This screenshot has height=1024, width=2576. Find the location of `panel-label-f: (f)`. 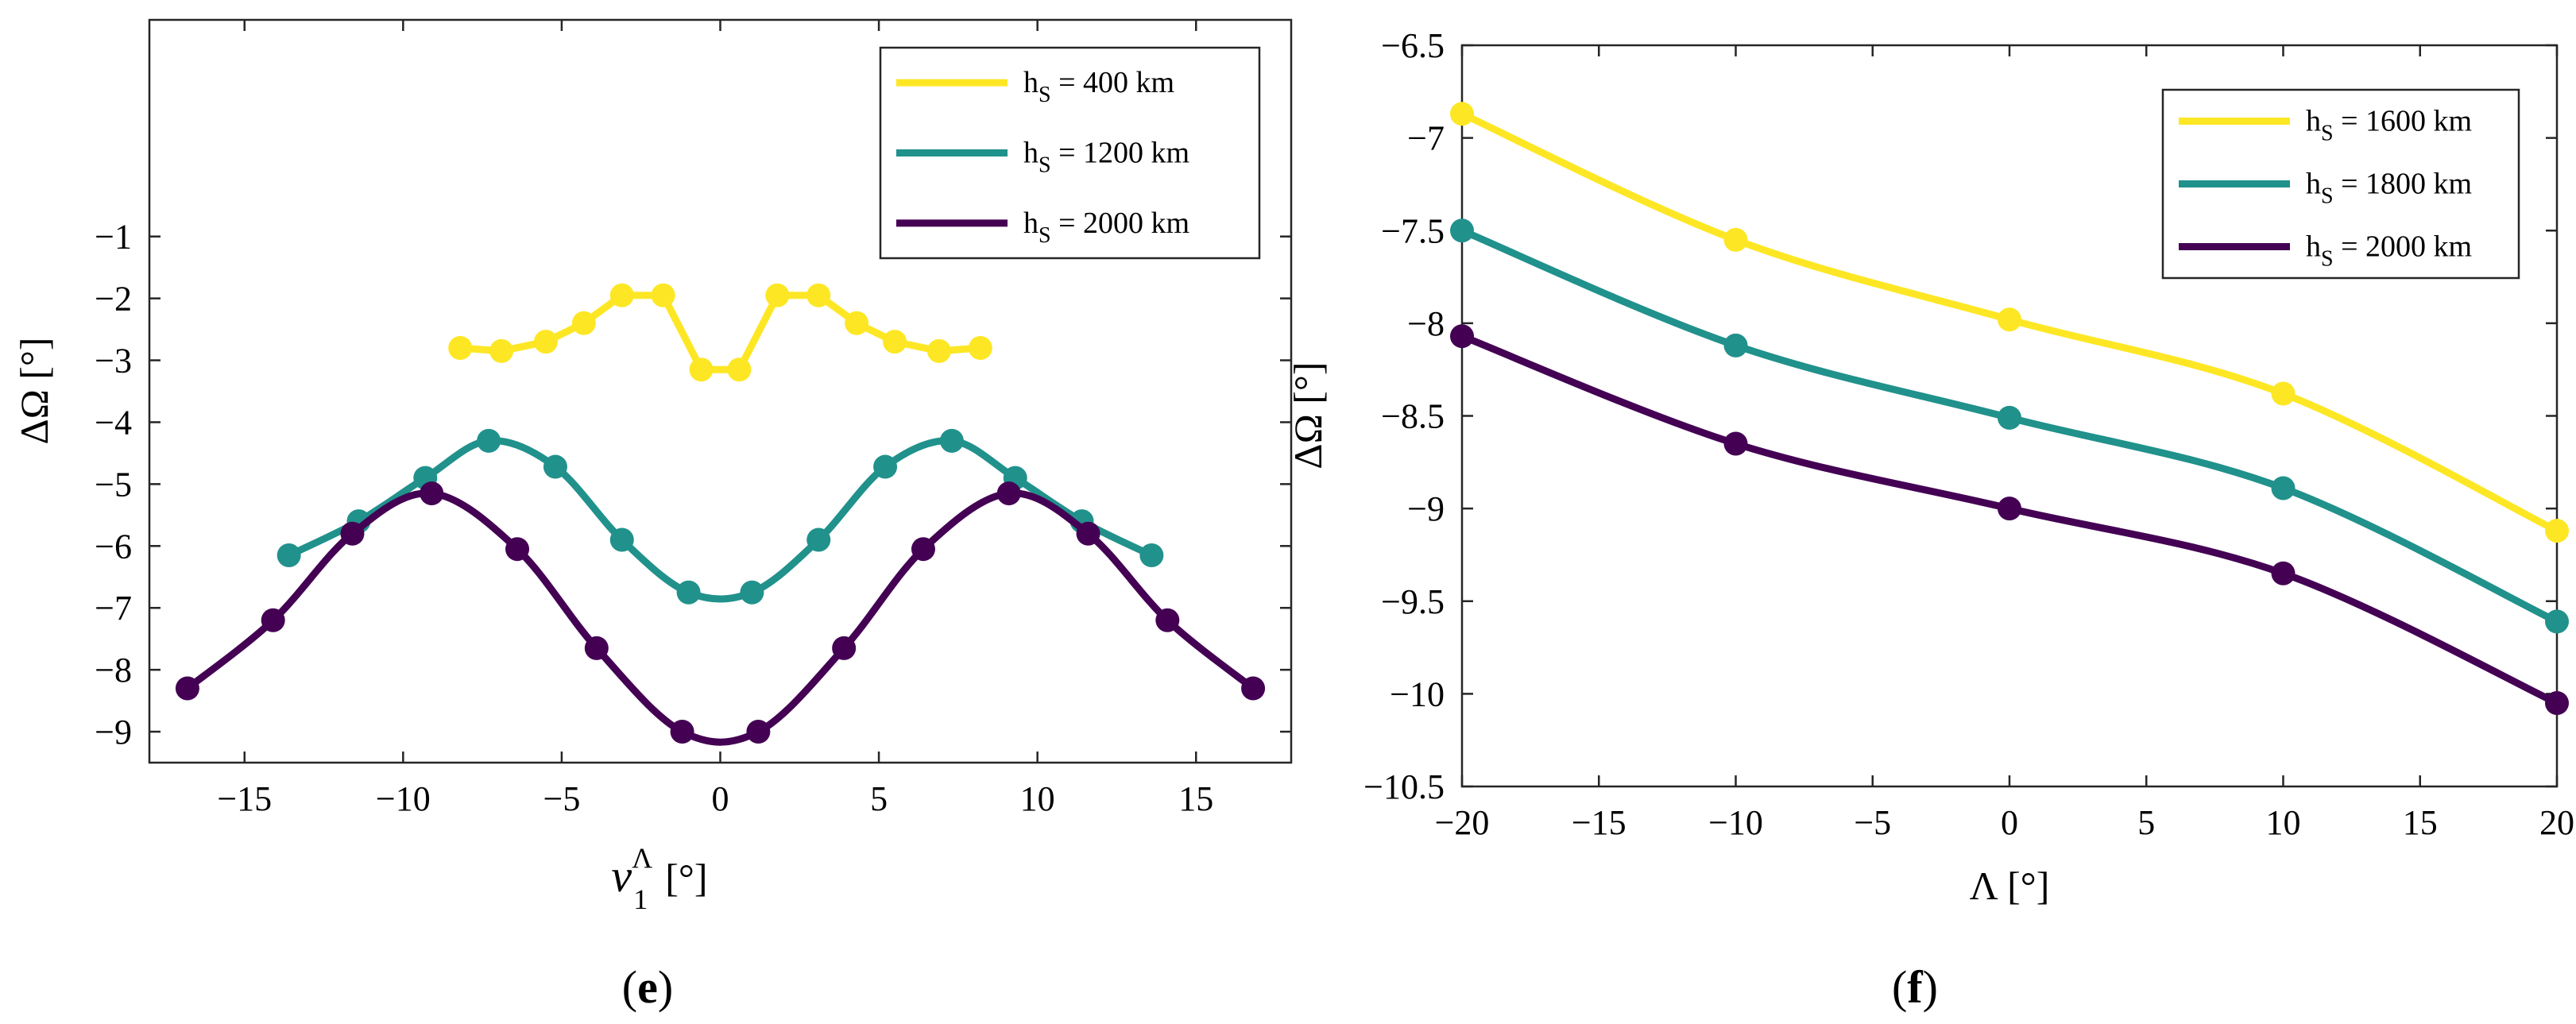

panel-label-f: (f) is located at coordinates (1915, 987).